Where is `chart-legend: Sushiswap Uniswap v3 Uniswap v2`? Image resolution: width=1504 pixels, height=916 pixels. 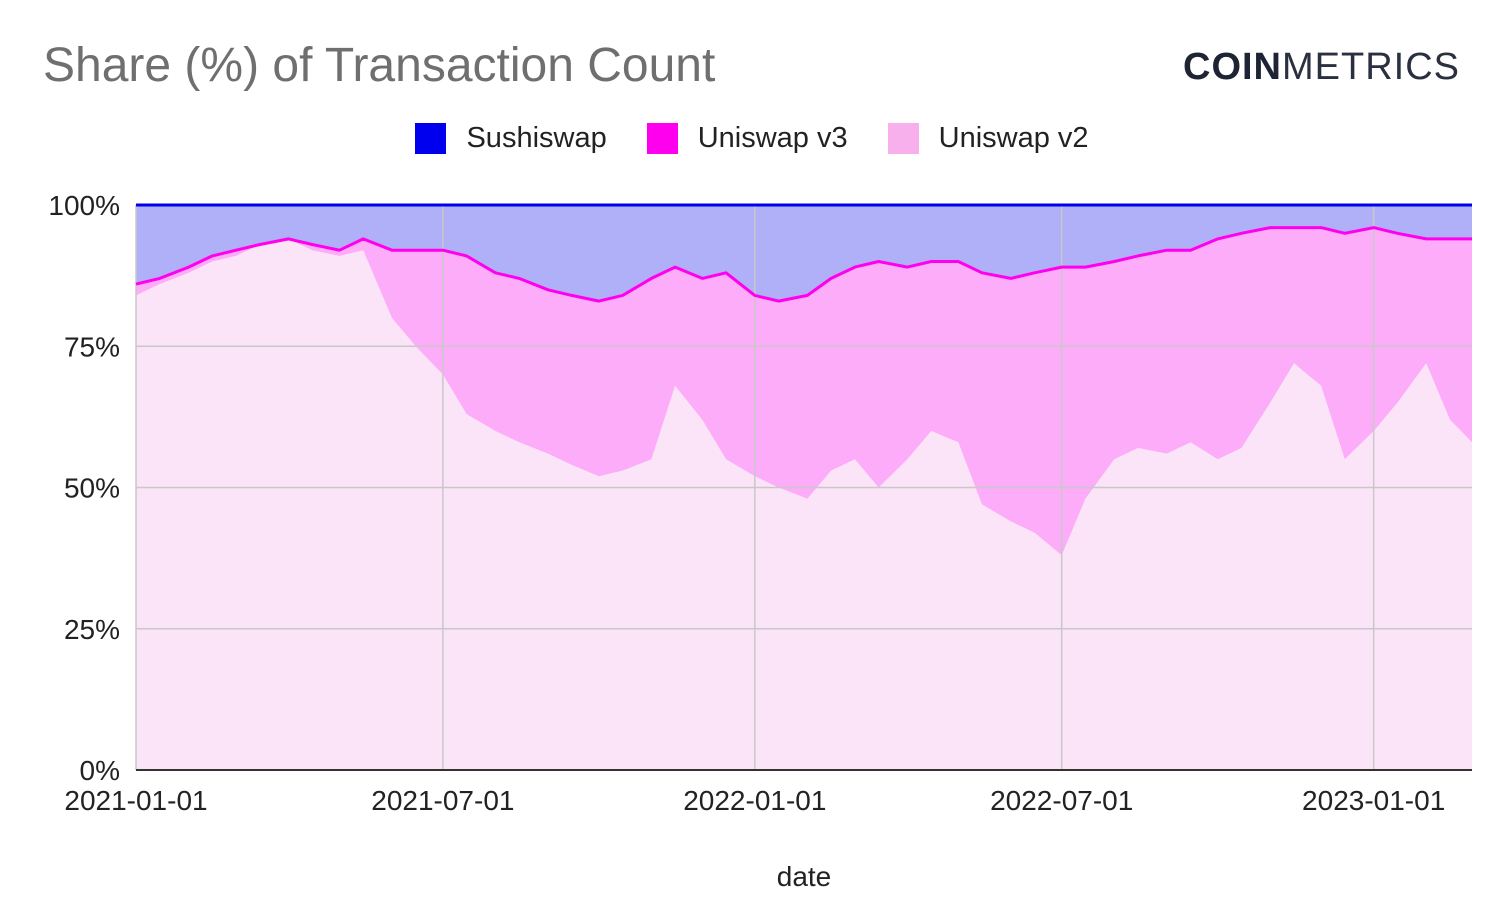
chart-legend: Sushiswap Uniswap v3 Uniswap v2 is located at coordinates (752, 138).